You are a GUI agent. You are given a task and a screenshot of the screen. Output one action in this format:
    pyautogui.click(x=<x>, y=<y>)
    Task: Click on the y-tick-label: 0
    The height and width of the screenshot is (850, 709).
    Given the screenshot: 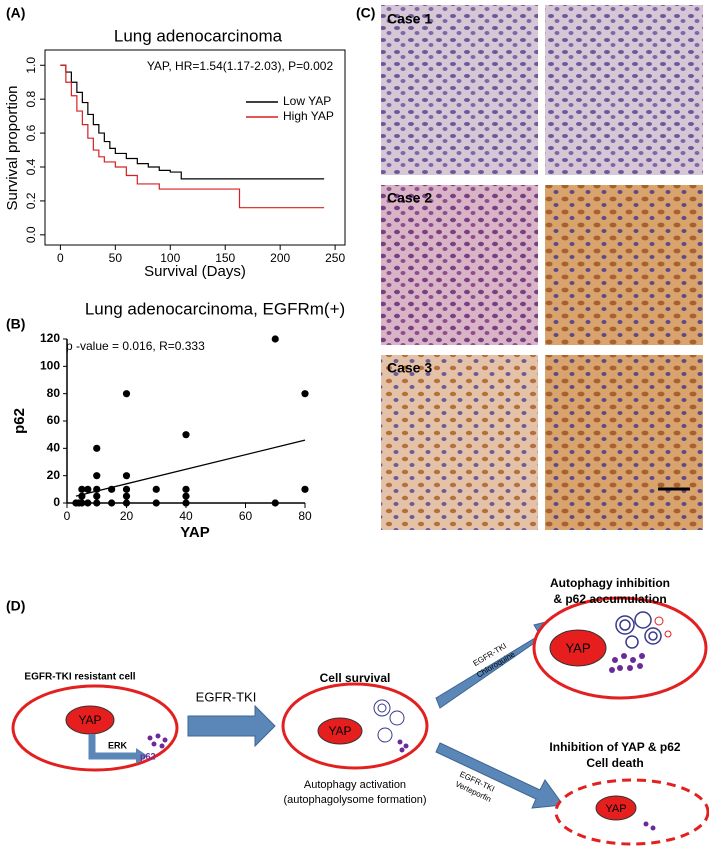 What is the action you would take?
    pyautogui.click(x=56, y=502)
    